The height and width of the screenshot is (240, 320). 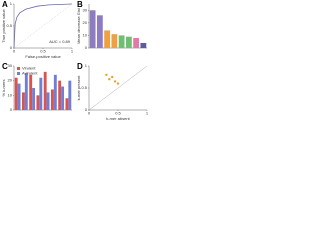 I want to click on panel-label: A, so click(x=5, y=4).